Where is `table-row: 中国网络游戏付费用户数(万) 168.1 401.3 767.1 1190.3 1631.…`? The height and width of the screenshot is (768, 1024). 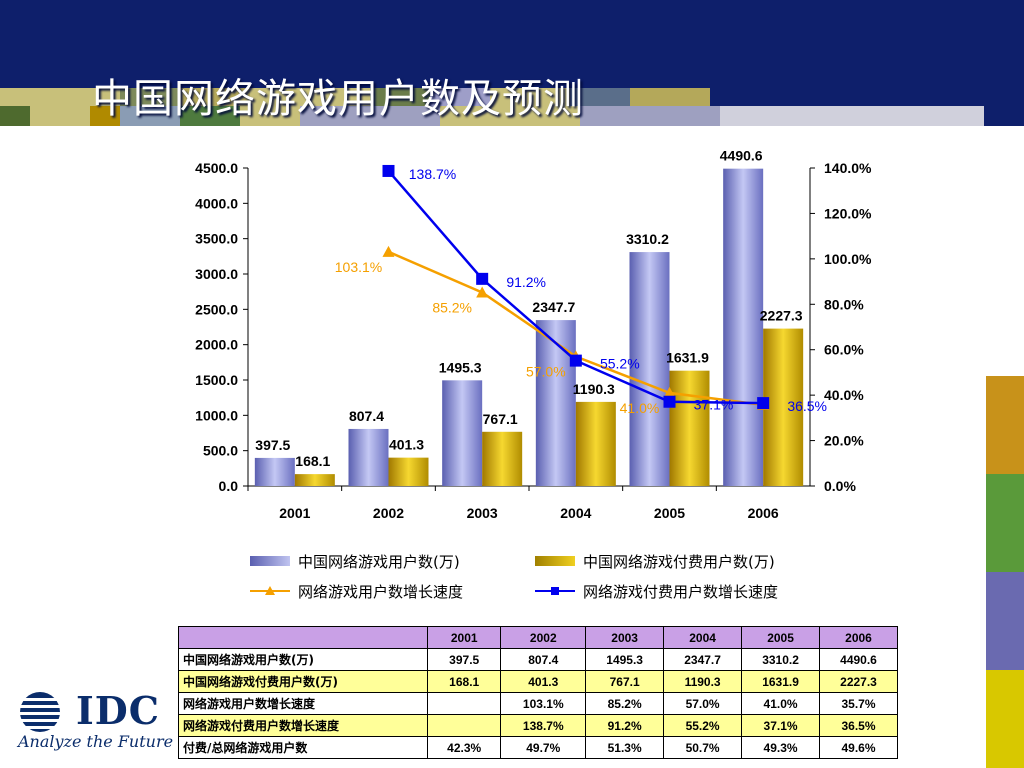
table-row: 中国网络游戏付费用户数(万) 168.1 401.3 767.1 1190.3 1631.… is located at coordinates (538, 681).